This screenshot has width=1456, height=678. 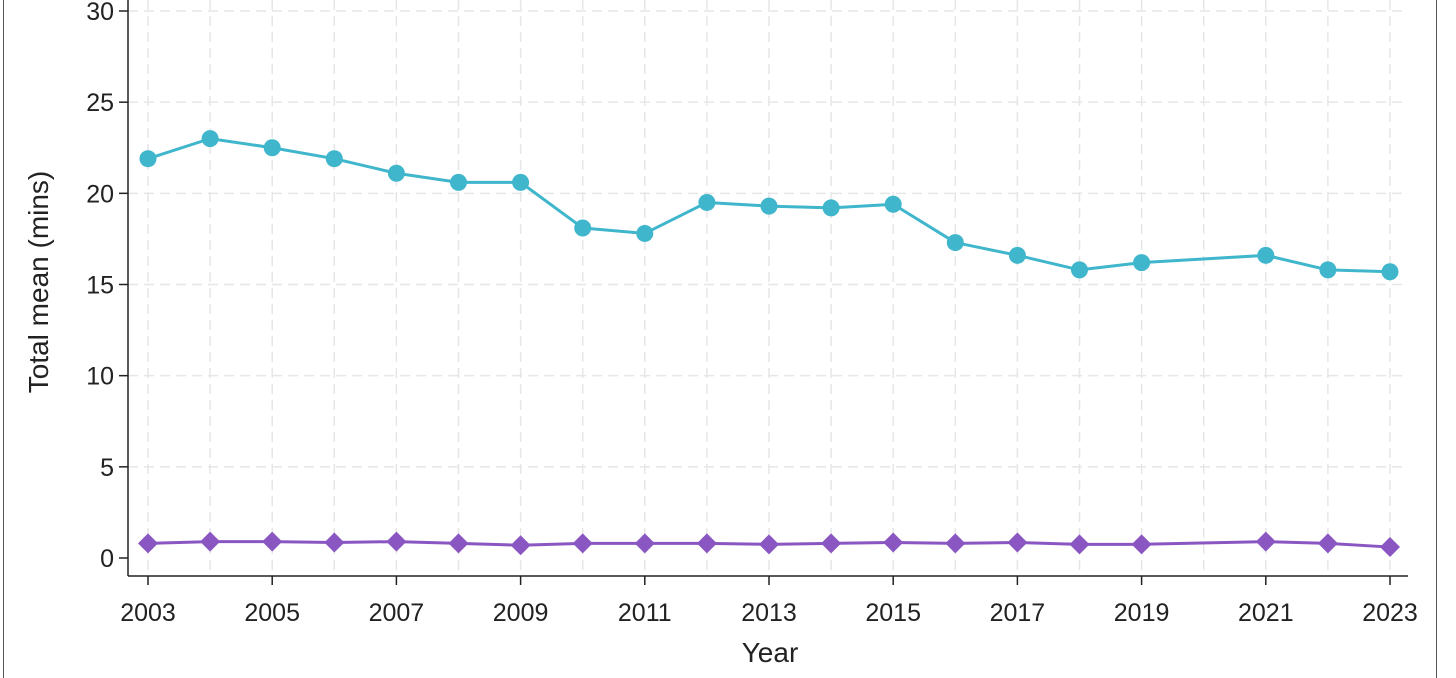 I want to click on y-tick-label: 10, so click(x=100, y=377).